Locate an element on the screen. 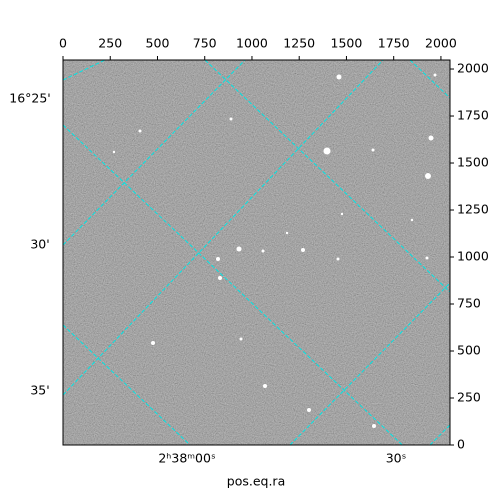 The height and width of the screenshot is (504, 500). x-axis-label: pos.eq.ra is located at coordinates (256, 481).